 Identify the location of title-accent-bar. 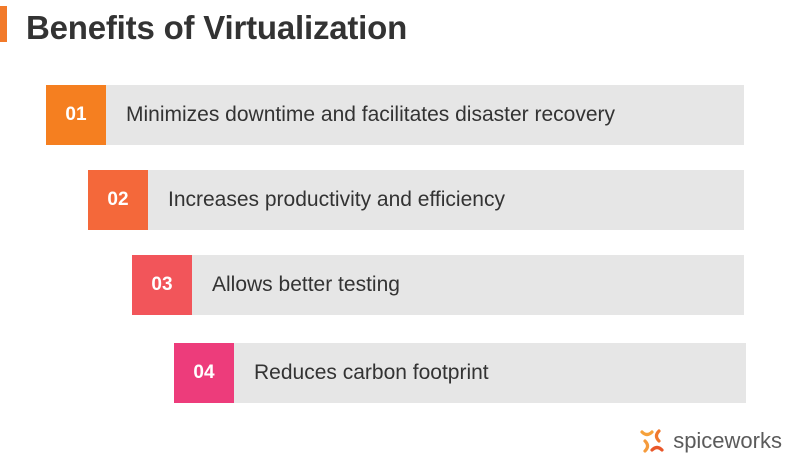
(3, 24).